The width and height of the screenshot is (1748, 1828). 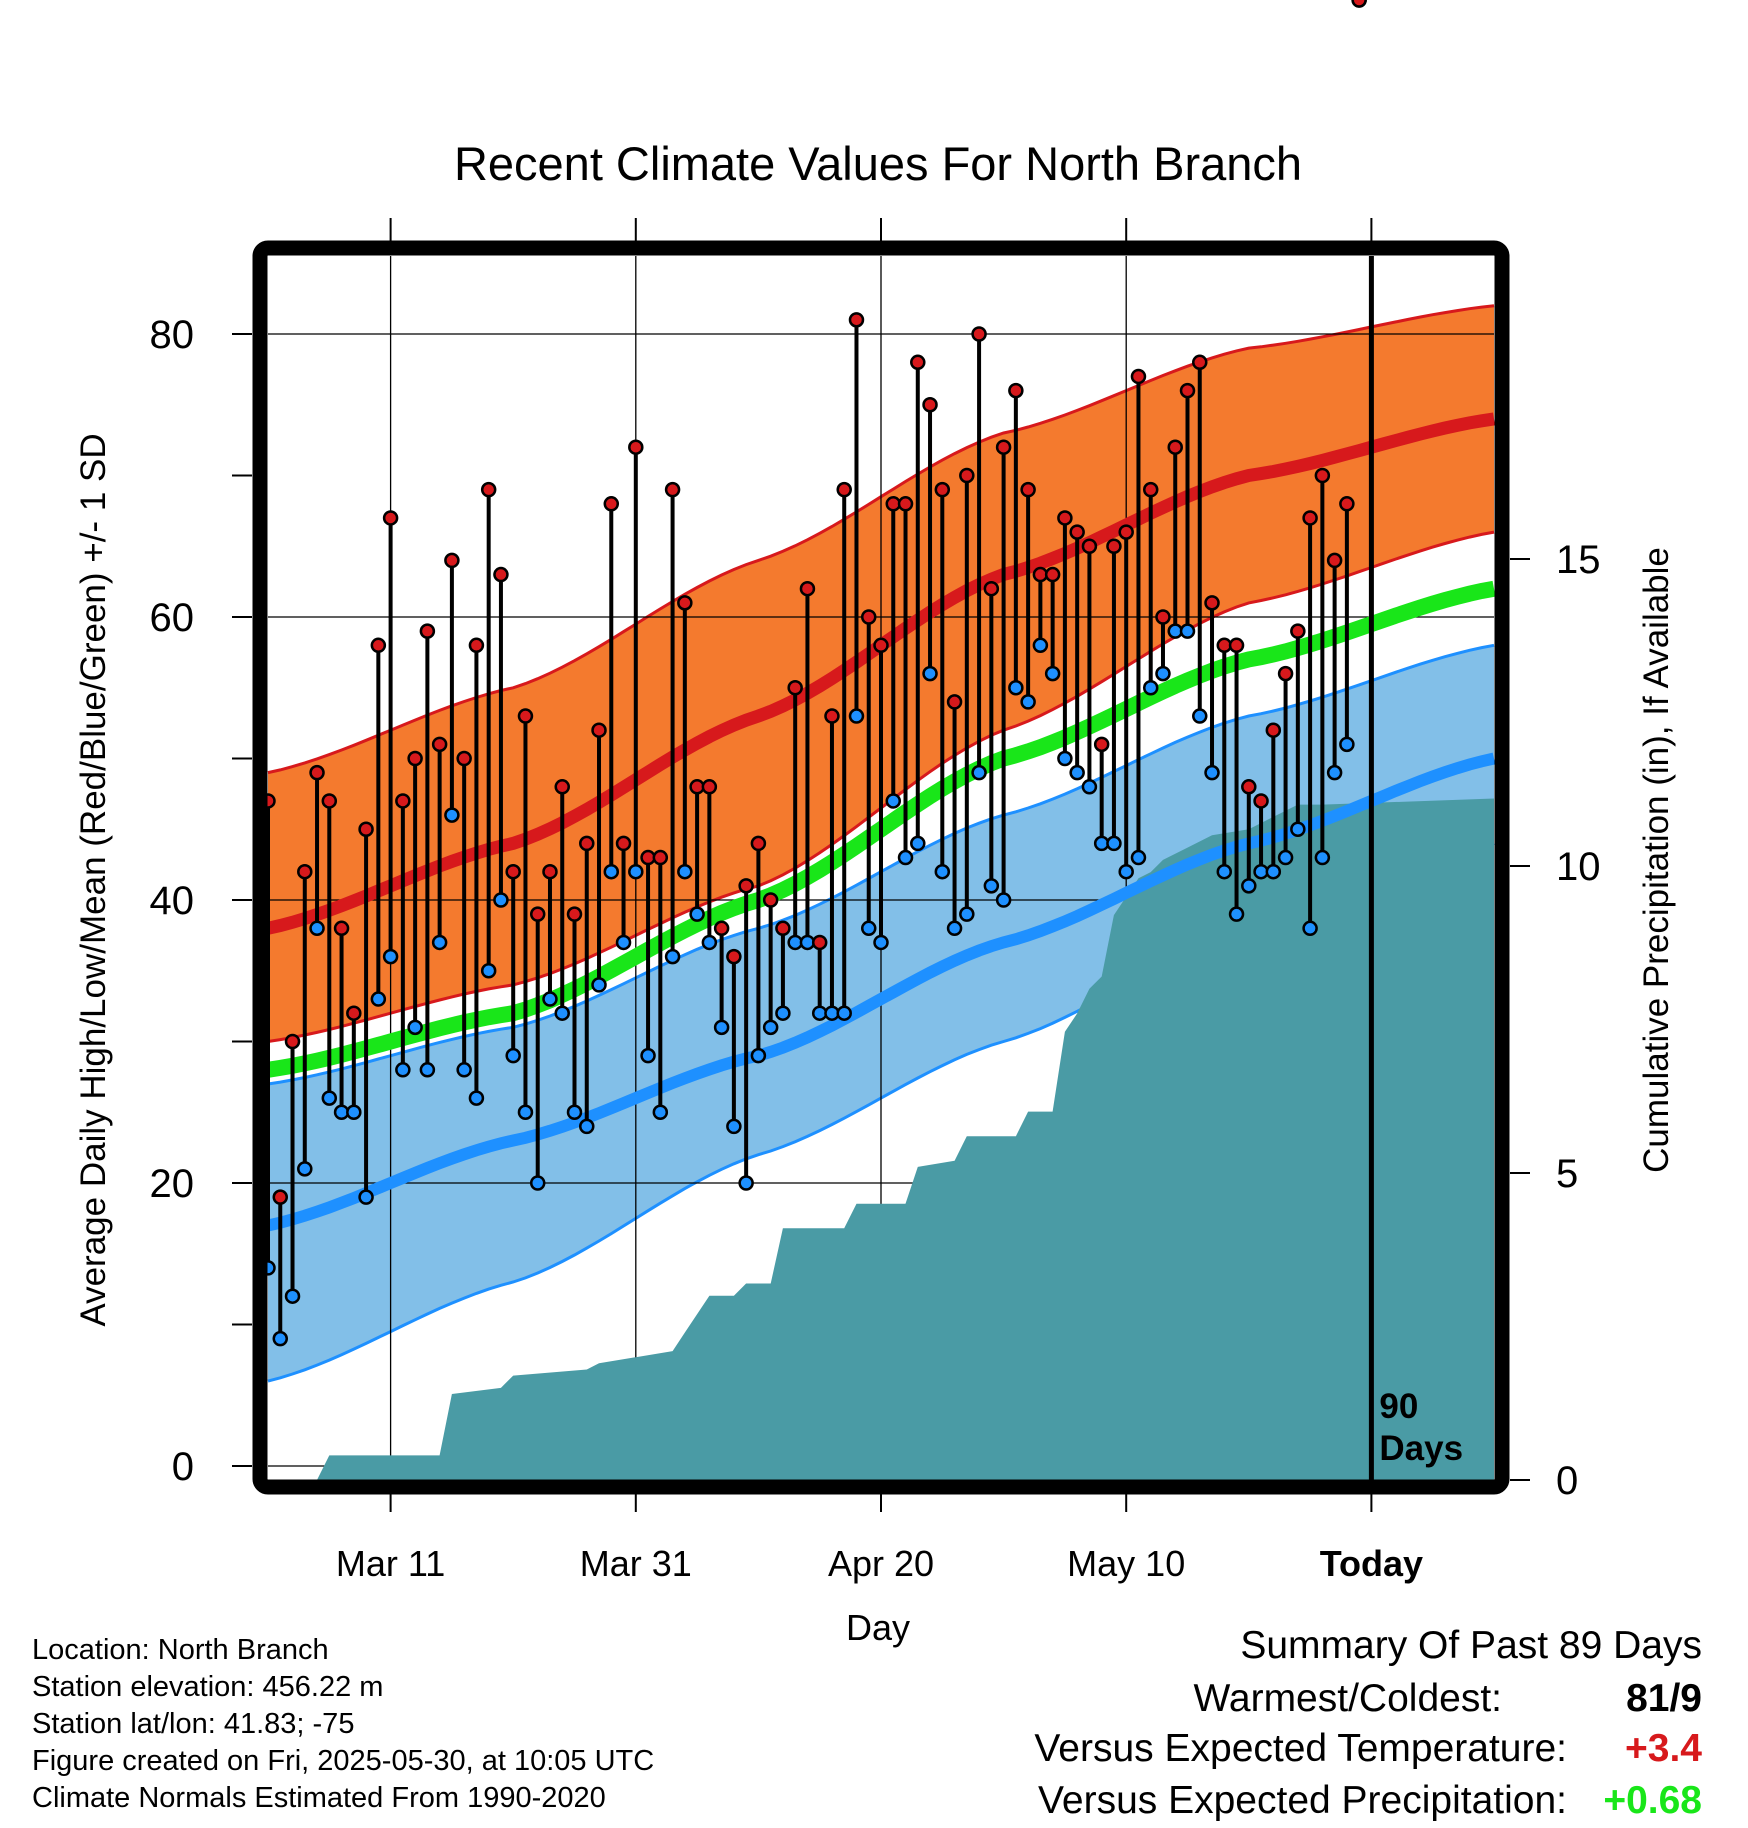 What do you see at coordinates (1652, 1800) in the screenshot?
I see `precip-value: +0.68` at bounding box center [1652, 1800].